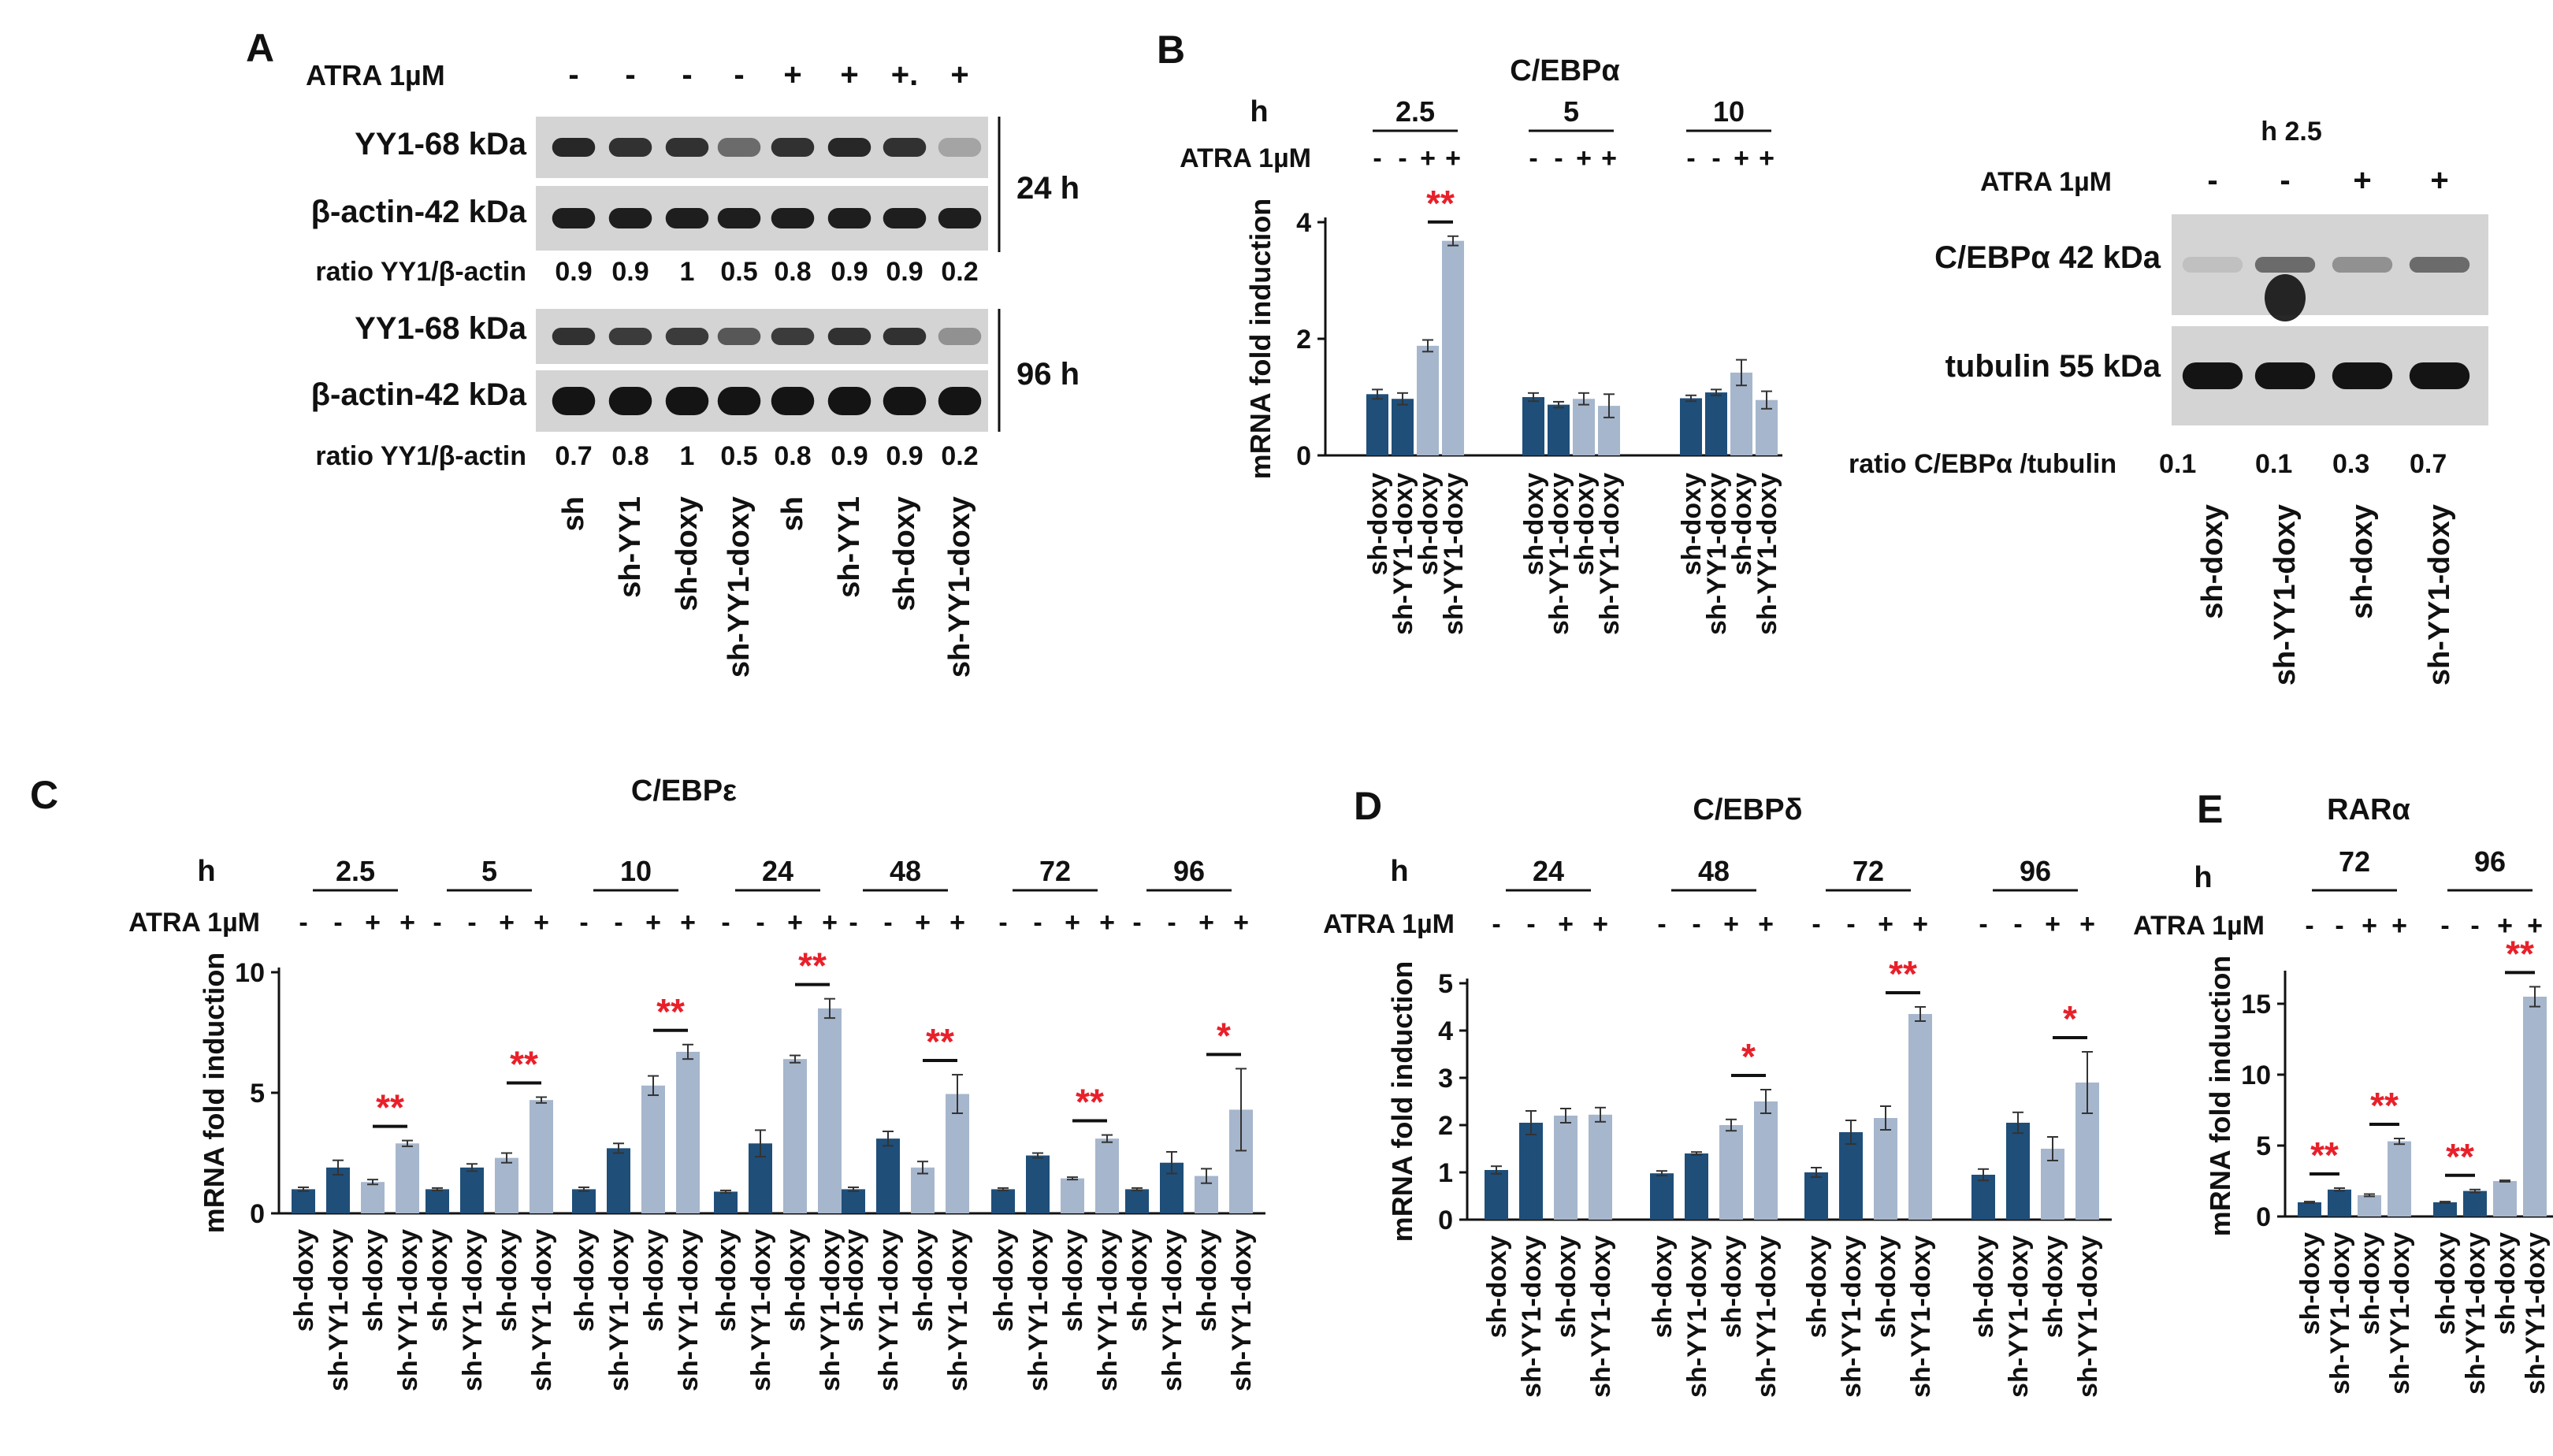 The image size is (2553, 1456). What do you see at coordinates (421, 456) in the screenshot?
I see `ratio-label: ratio YY1/β-actin` at bounding box center [421, 456].